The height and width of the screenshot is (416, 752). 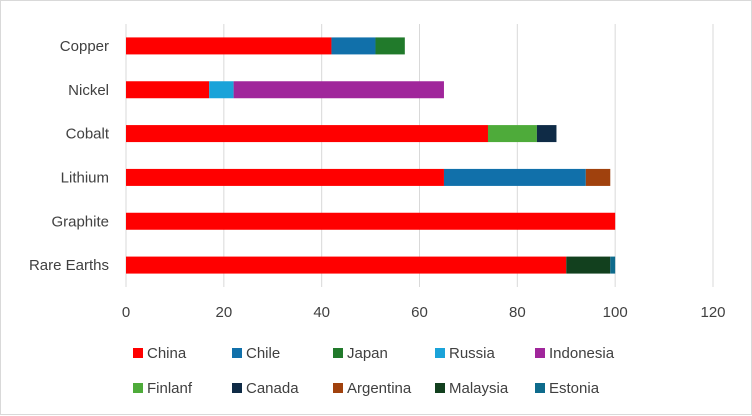 I want to click on x-tick-label: 120, so click(x=712, y=312).